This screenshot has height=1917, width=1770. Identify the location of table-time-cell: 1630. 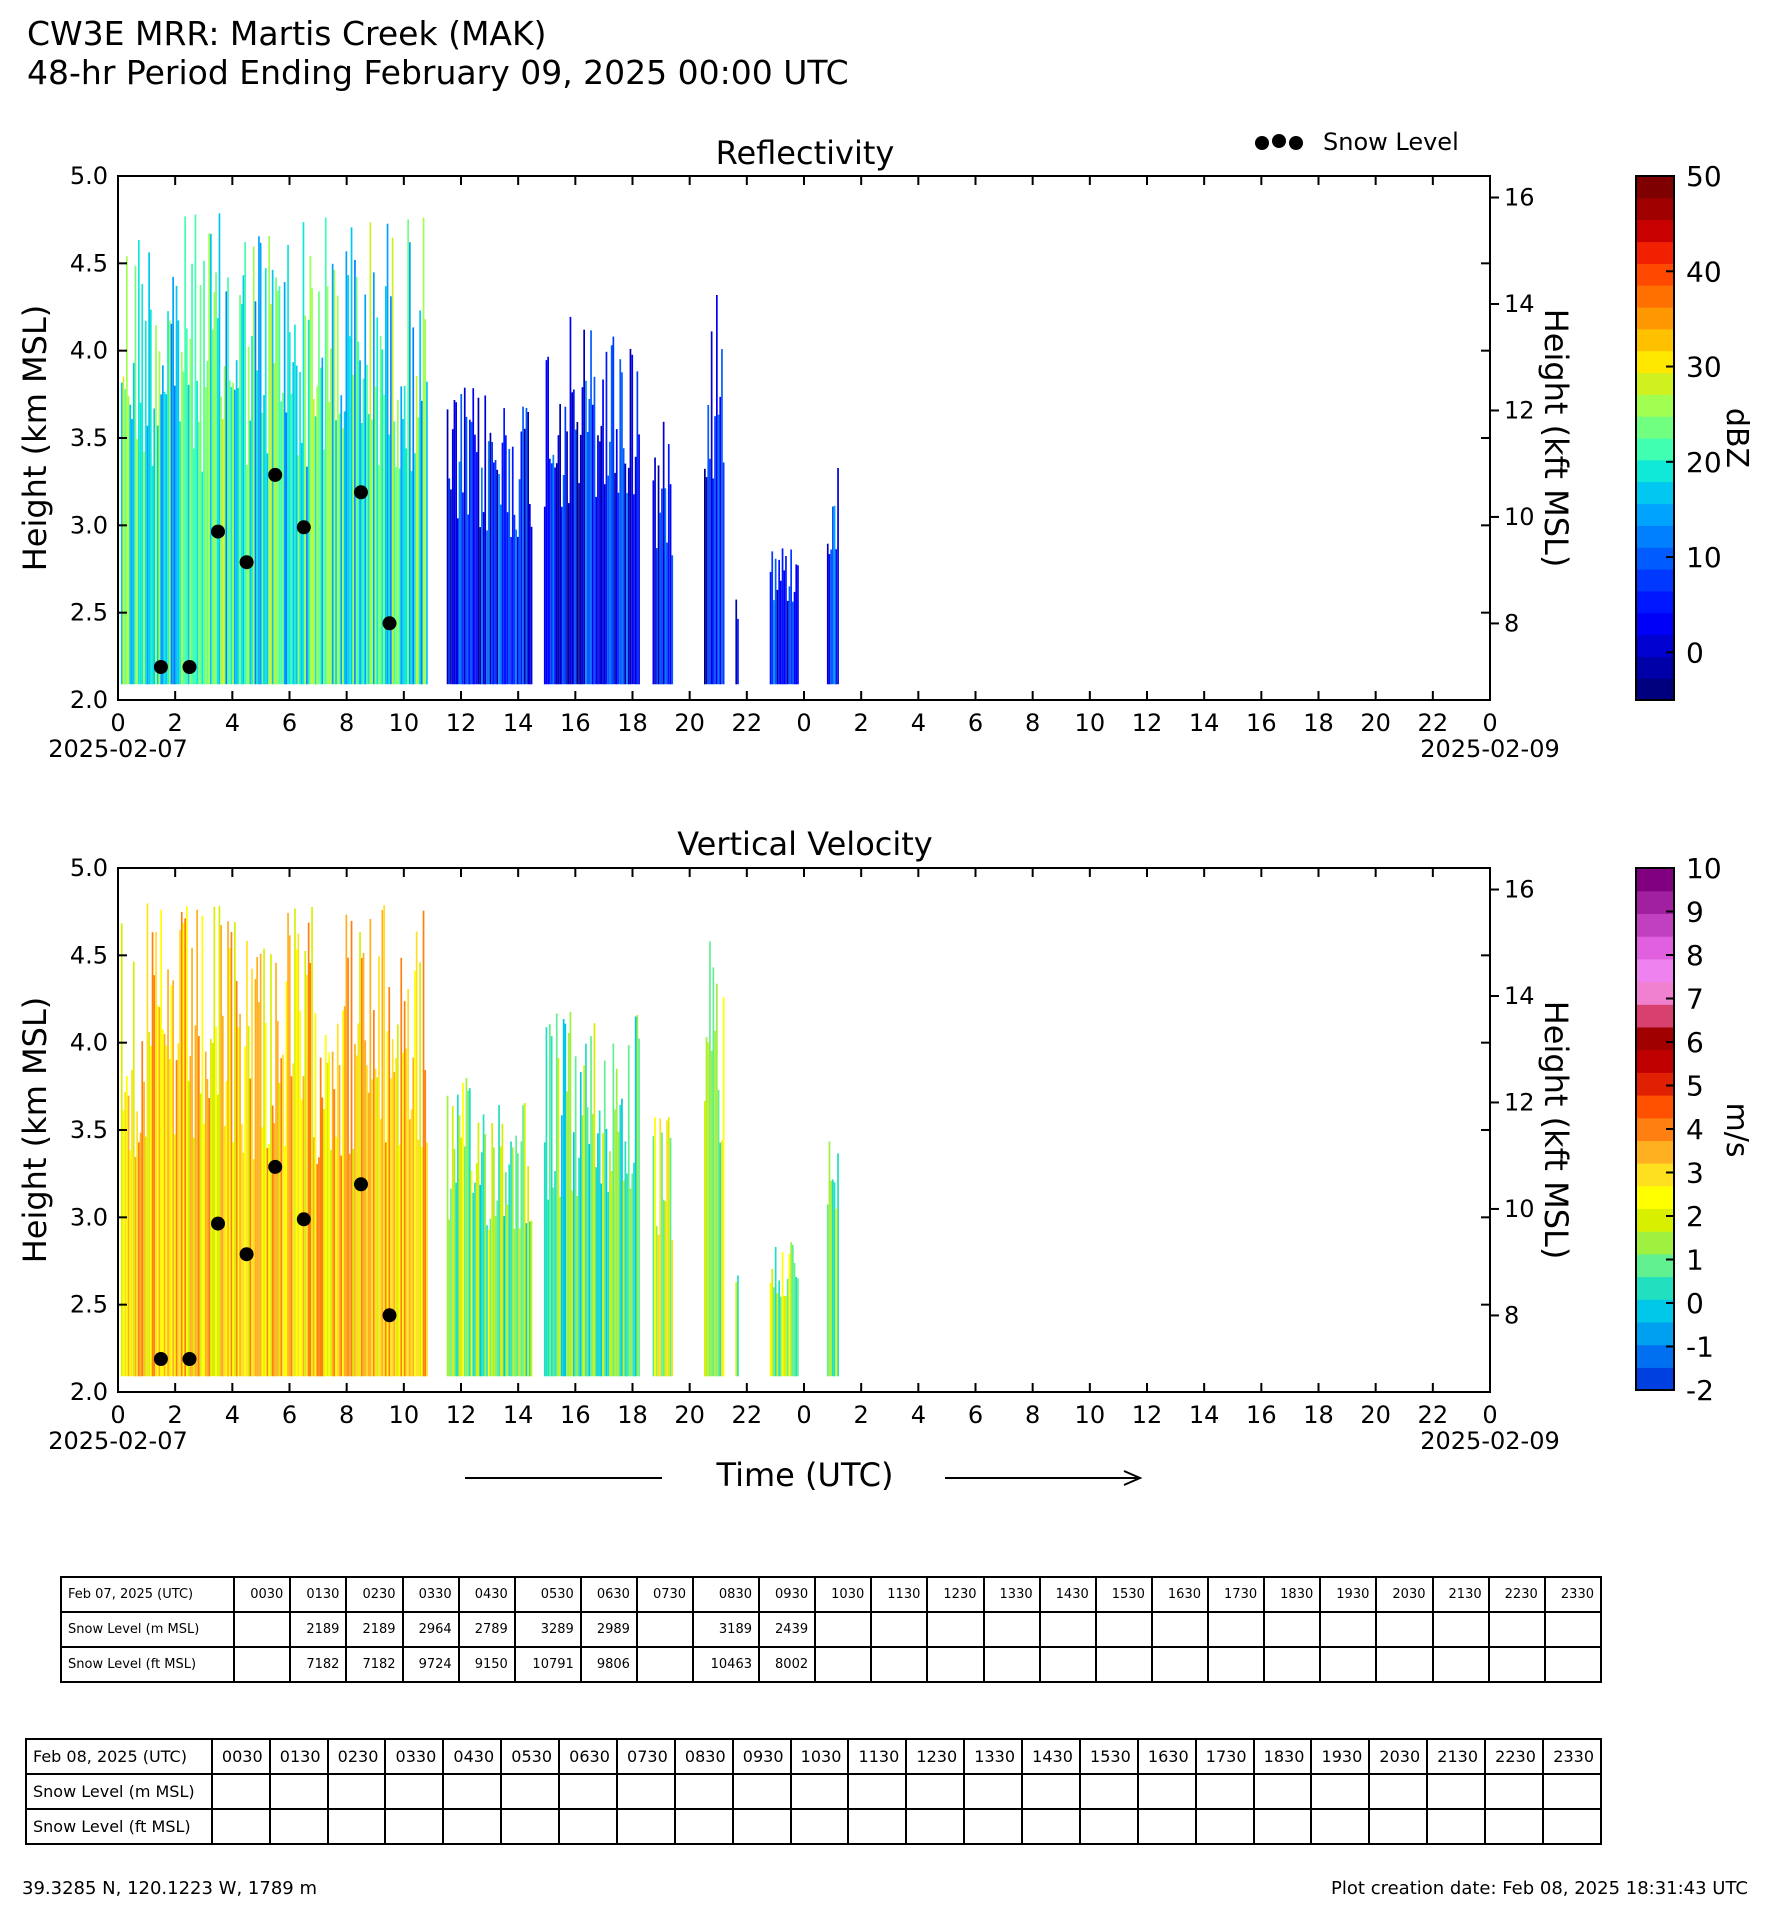
(1180, 1594).